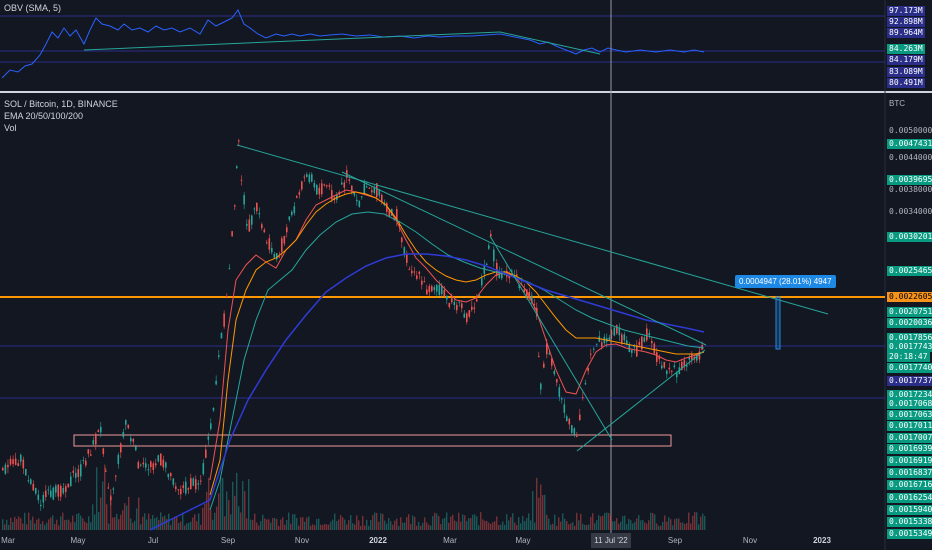 This screenshot has height=550, width=932. I want to click on measure-range-box, so click(778, 323).